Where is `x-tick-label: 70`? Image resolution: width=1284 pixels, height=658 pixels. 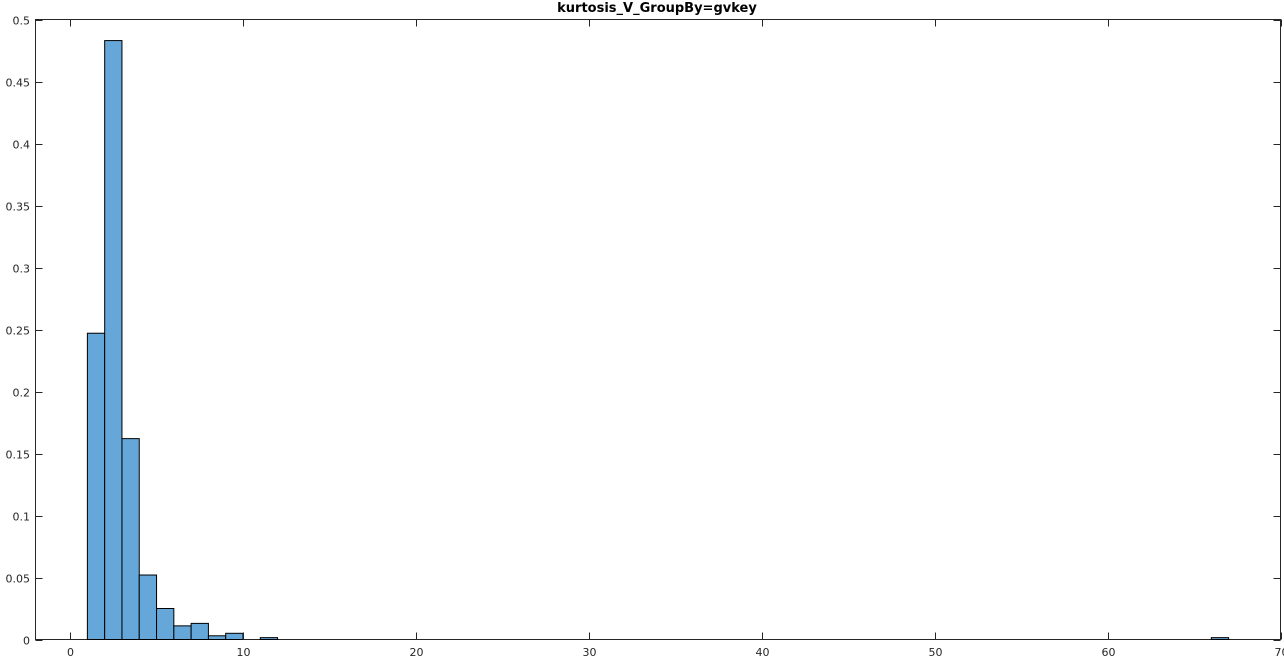
x-tick-label: 70 is located at coordinates (1279, 652).